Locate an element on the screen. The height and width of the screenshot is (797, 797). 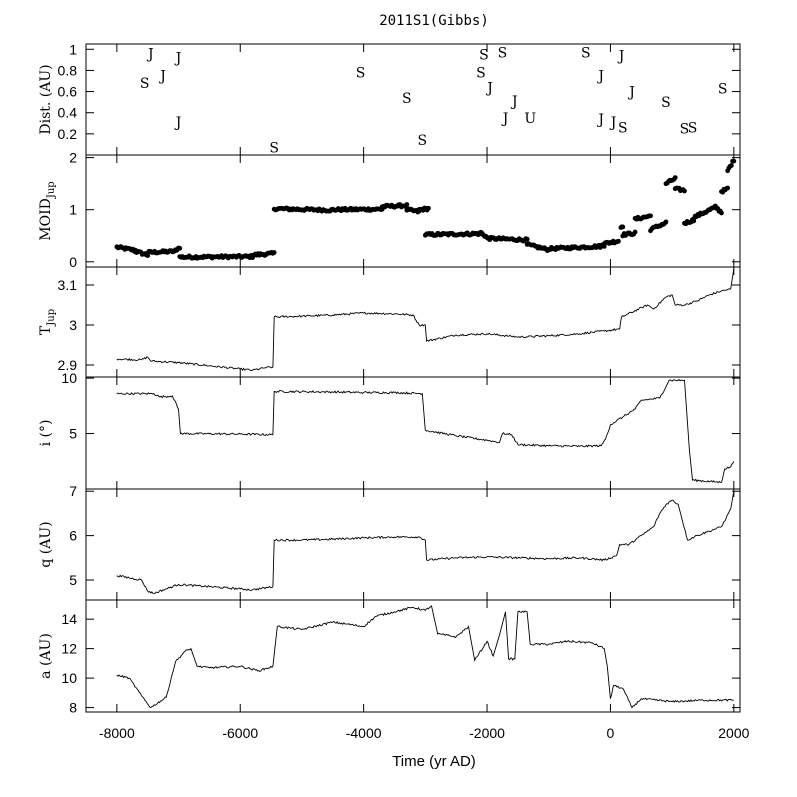
y-axis-label-dist: Dist. (AU) is located at coordinates (46, 99).